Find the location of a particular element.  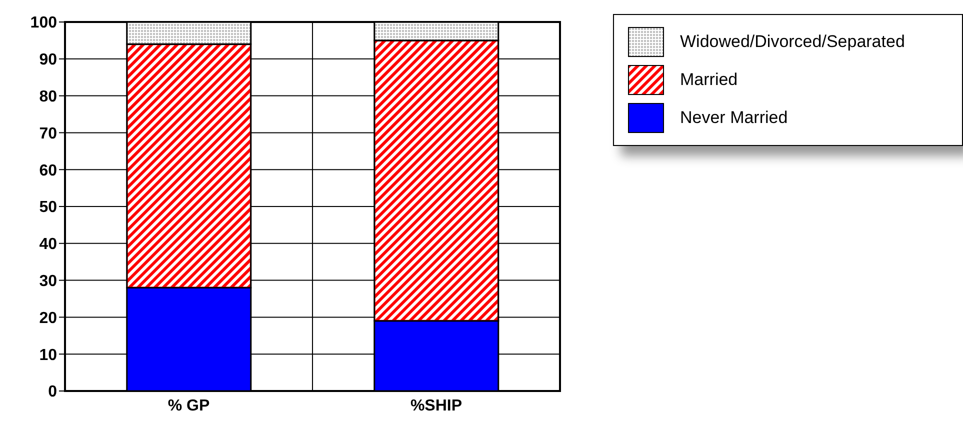

x-tick-label: % GP is located at coordinates (189, 405).